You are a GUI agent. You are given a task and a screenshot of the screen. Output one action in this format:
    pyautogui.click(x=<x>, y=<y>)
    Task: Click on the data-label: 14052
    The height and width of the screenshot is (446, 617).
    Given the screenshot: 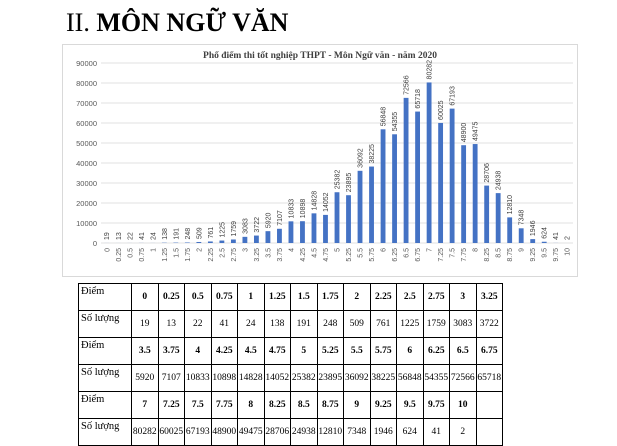 What is the action you would take?
    pyautogui.click(x=326, y=202)
    